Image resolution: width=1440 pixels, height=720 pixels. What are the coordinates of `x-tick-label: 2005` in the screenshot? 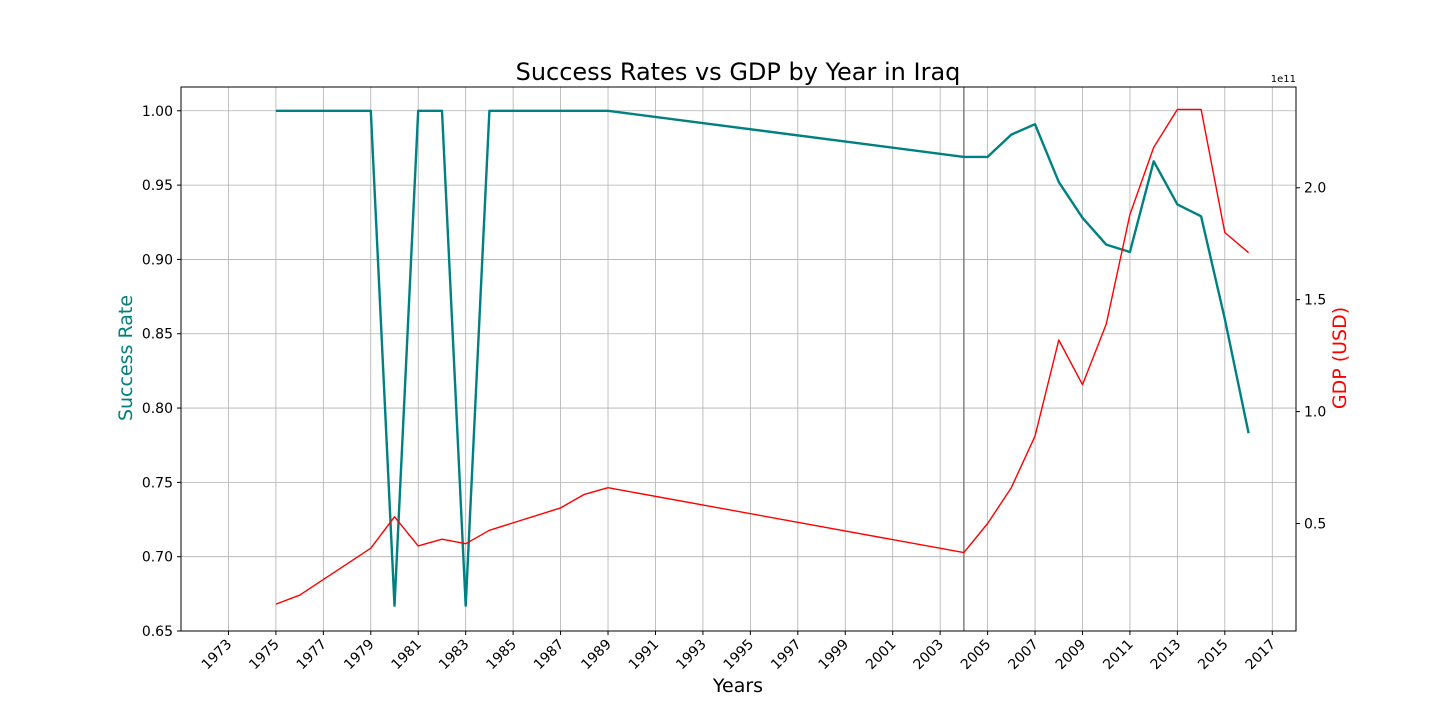 It's located at (976, 655).